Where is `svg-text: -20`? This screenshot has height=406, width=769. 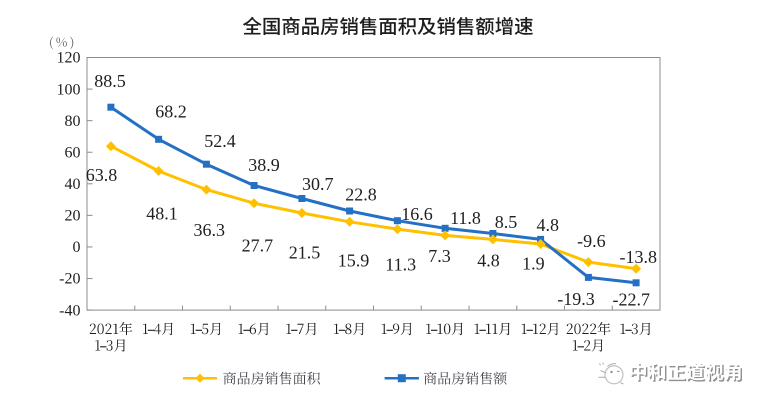
svg-text: -20 is located at coordinates (69, 279).